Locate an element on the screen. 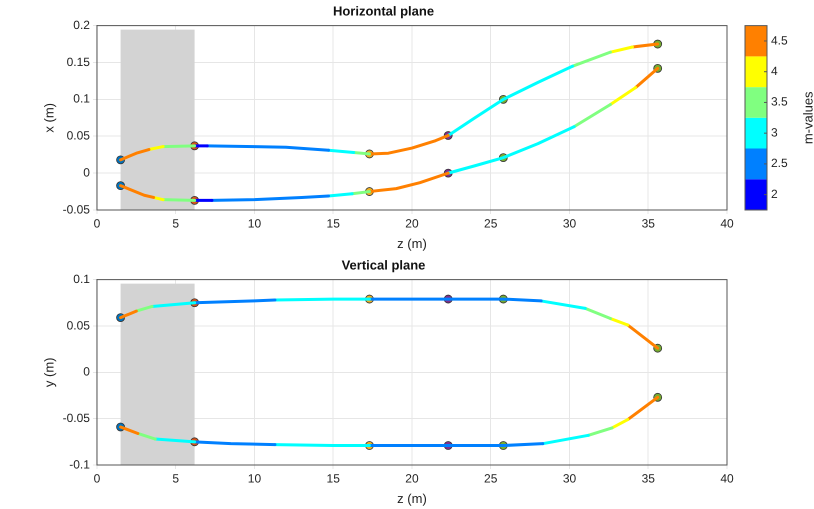 The height and width of the screenshot is (509, 814). color-bar-label: 2 is located at coordinates (774, 193).